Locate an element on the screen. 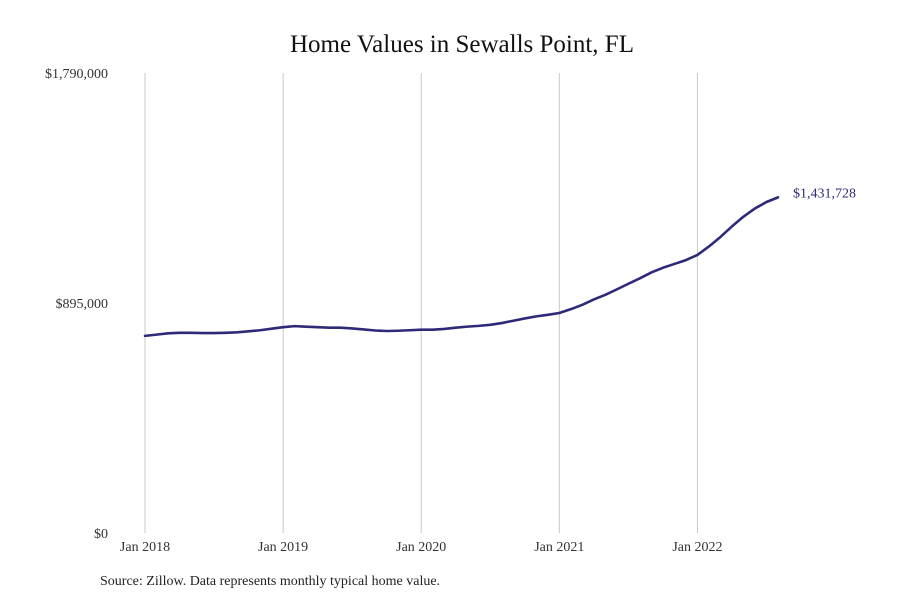  end-value-label: $1,431,728 is located at coordinates (824, 193).